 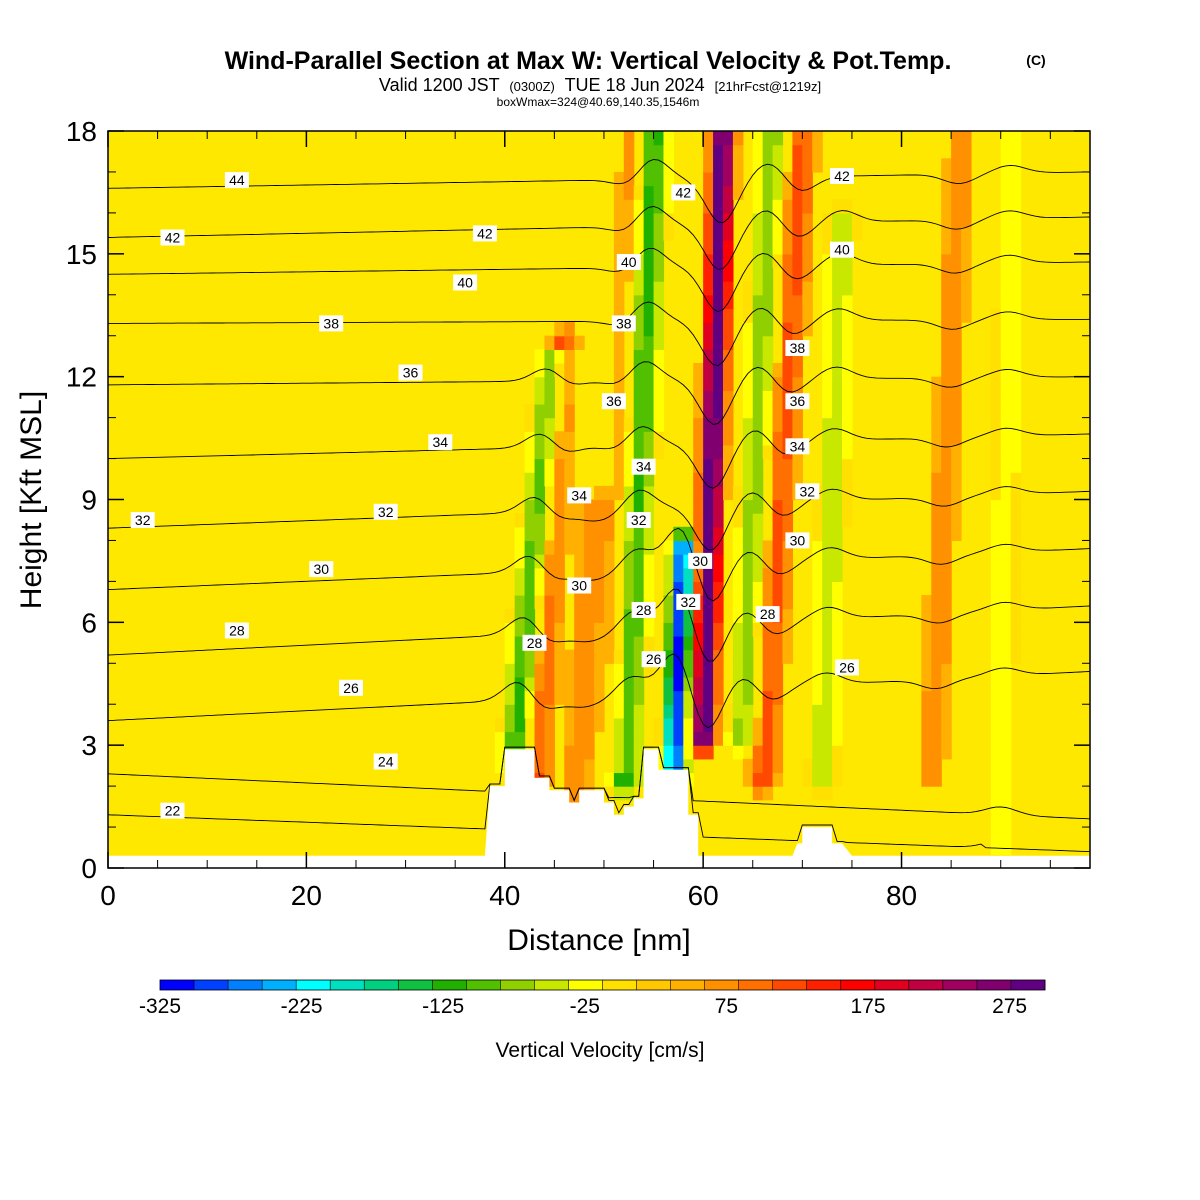 I want to click on theta-contour-label: 22, so click(x=172, y=810).